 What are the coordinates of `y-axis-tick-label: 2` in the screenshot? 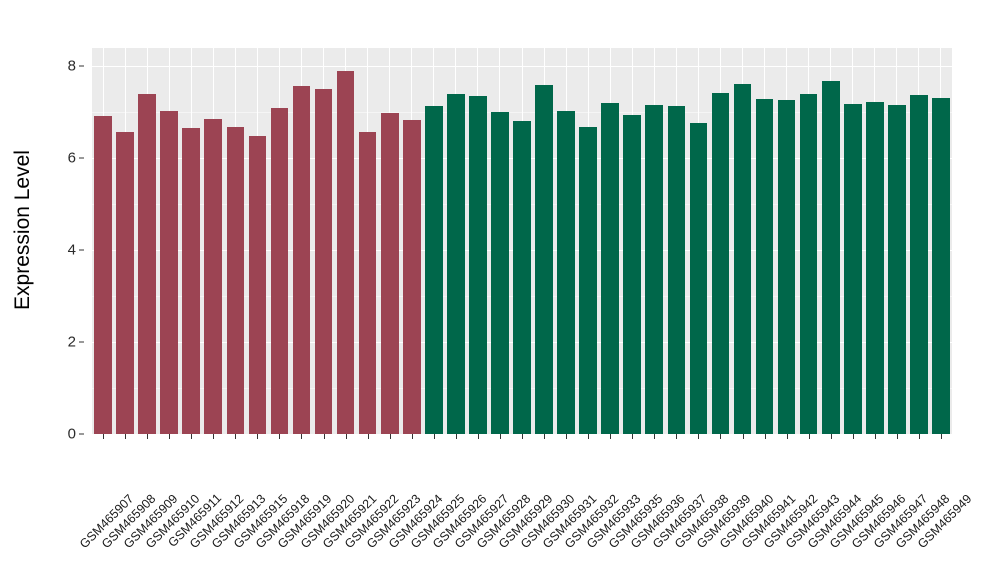 It's located at (71, 342).